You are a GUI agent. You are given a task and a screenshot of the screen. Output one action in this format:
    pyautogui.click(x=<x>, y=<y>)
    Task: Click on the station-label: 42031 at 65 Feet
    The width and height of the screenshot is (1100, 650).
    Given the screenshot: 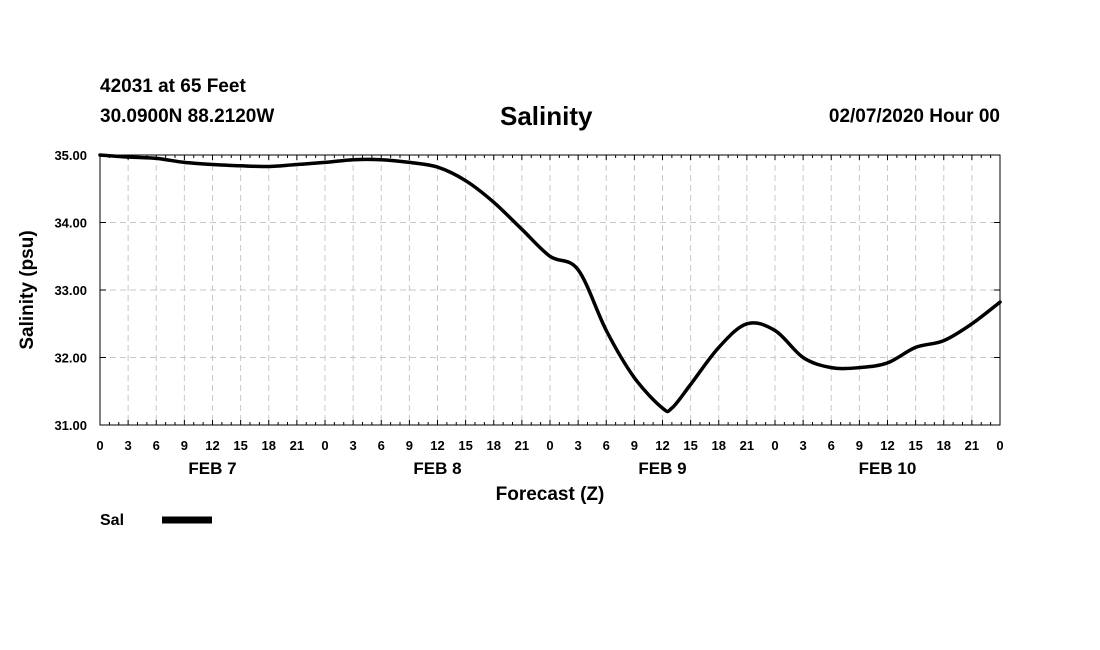 What is the action you would take?
    pyautogui.click(x=173, y=86)
    